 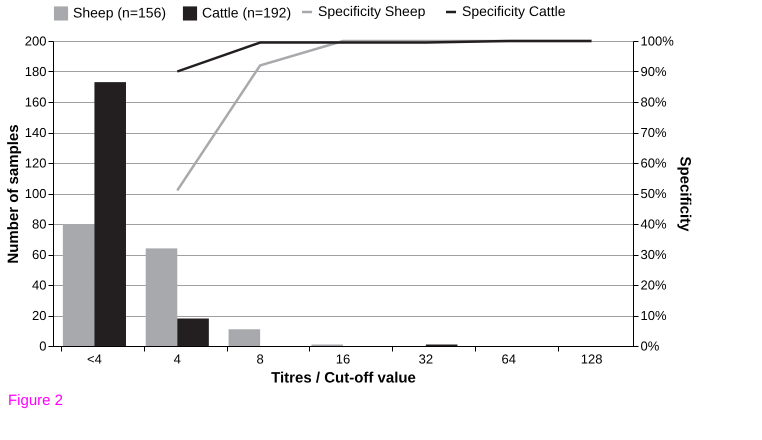 What do you see at coordinates (653, 71) in the screenshot?
I see `y2-tick-label: 90%` at bounding box center [653, 71].